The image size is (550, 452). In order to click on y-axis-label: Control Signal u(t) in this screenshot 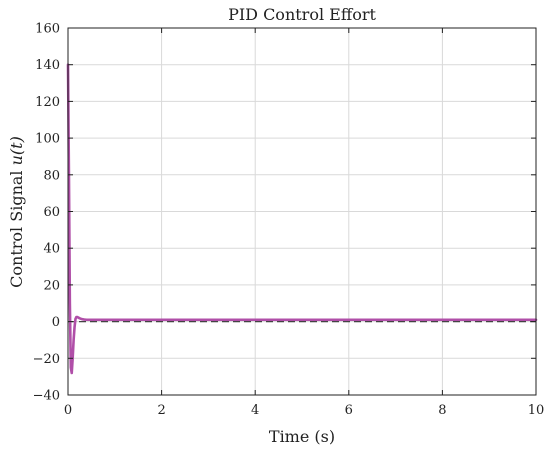, I will do `click(16, 212)`.